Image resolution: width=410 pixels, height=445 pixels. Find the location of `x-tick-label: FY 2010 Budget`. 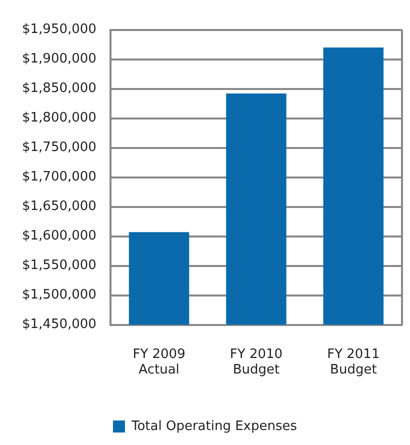

x-tick-label: FY 2010 Budget is located at coordinates (256, 362).